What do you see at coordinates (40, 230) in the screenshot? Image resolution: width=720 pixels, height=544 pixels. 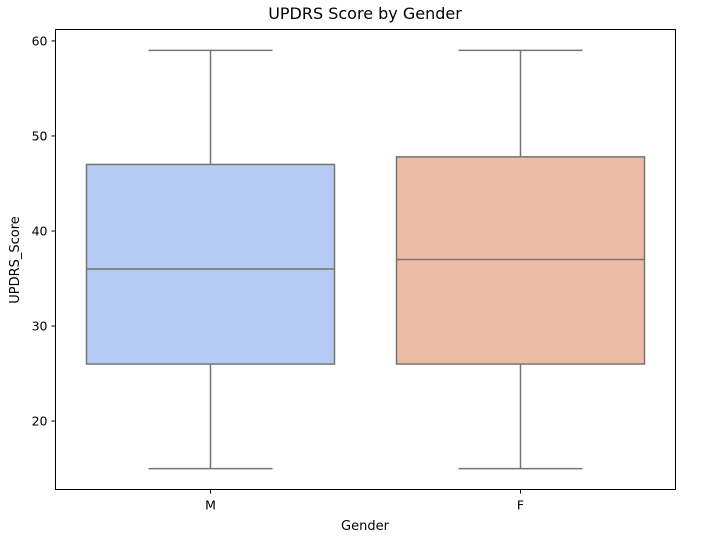 I see `y-tick-label: 40` at bounding box center [40, 230].